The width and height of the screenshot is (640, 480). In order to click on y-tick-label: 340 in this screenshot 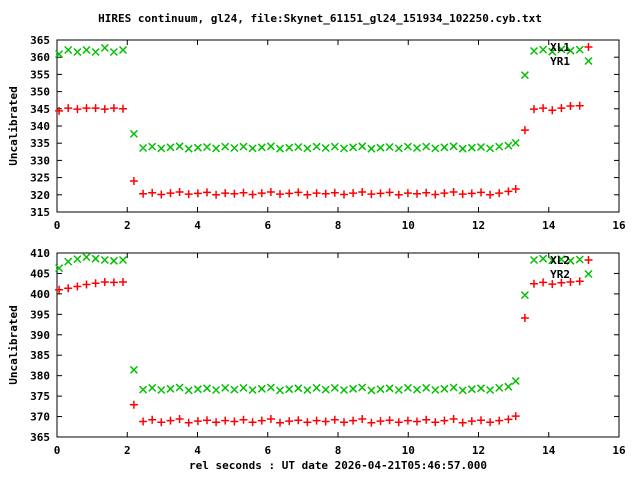, I will do `click(40, 126)`.